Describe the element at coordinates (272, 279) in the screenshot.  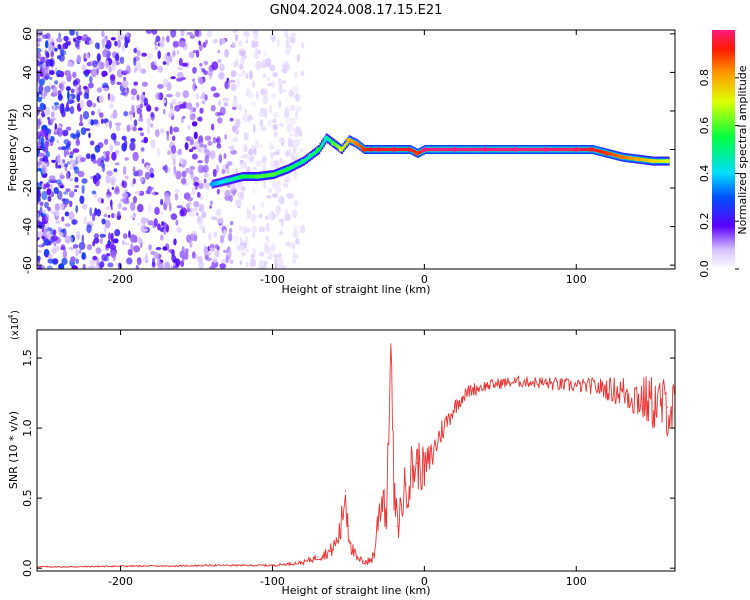
I see `x-tick-label: -100` at that location.